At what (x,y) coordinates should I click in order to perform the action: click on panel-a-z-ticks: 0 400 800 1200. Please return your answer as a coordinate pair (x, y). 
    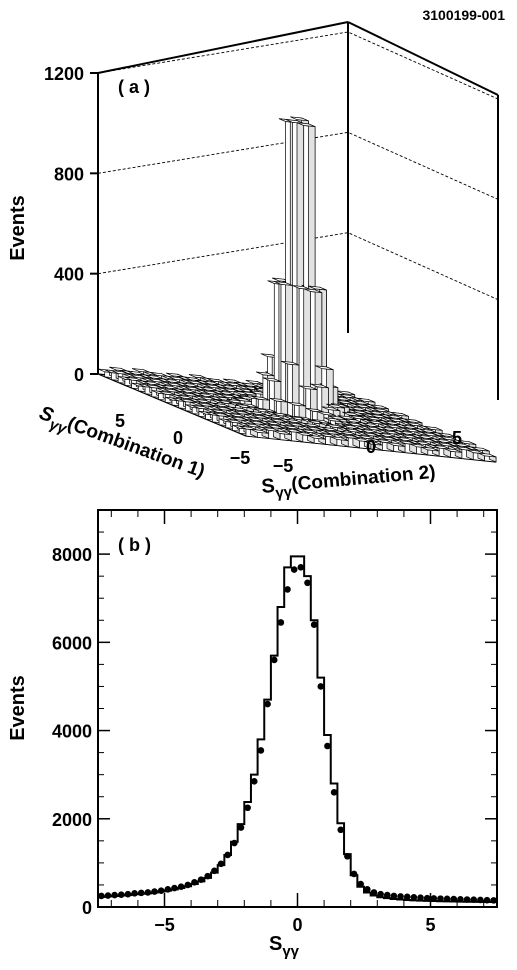
    Looking at the image, I should click on (71, 224).